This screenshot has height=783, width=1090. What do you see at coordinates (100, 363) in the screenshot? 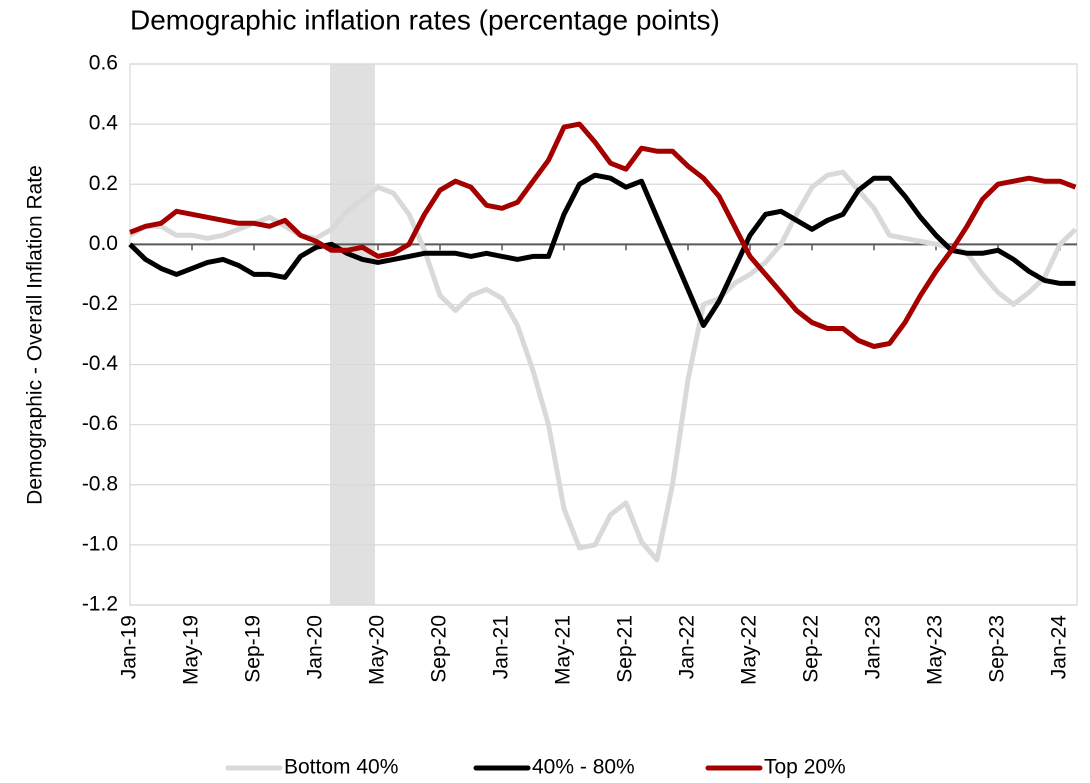
I see `y-tick-label: -0.4` at bounding box center [100, 363].